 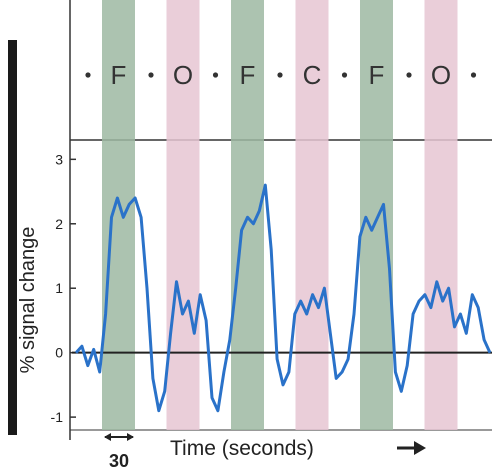 I want to click on x-axis-arrow-icon, so click(x=411, y=448).